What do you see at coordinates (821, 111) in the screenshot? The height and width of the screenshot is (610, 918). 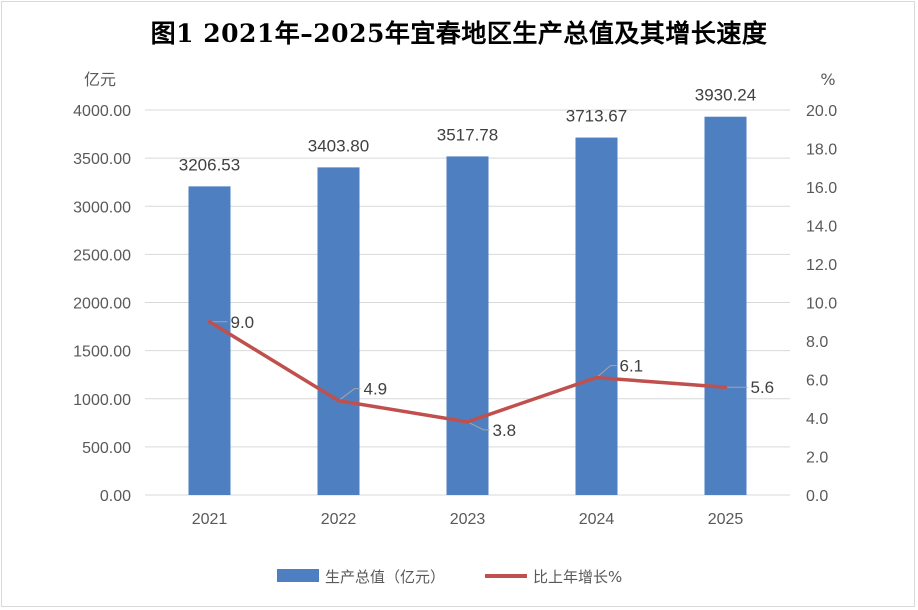 I see `y-right-tick-label: 20.0` at bounding box center [821, 111].